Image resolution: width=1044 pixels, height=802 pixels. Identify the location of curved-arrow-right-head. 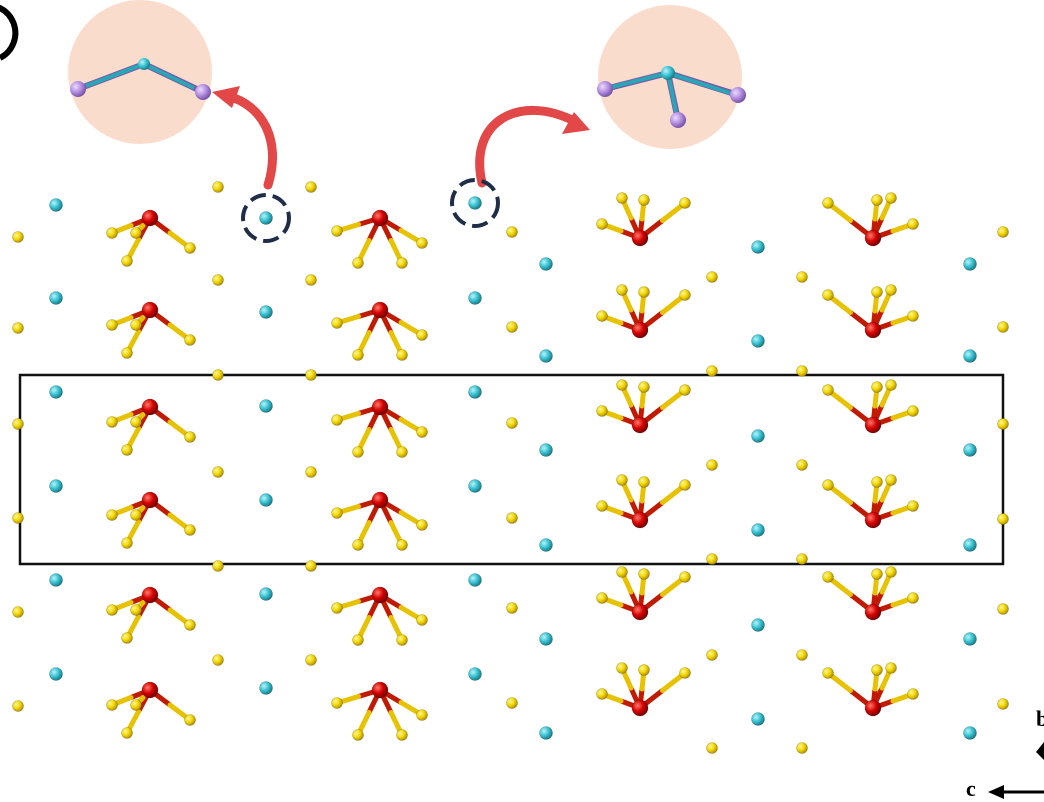
(576, 123).